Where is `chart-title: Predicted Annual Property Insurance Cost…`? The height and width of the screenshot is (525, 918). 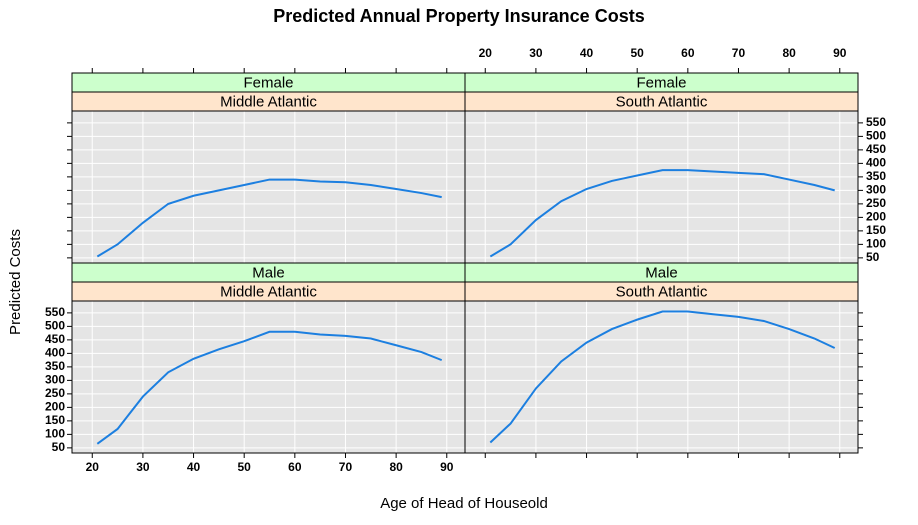
chart-title: Predicted Annual Property Insurance Cost… is located at coordinates (458, 16).